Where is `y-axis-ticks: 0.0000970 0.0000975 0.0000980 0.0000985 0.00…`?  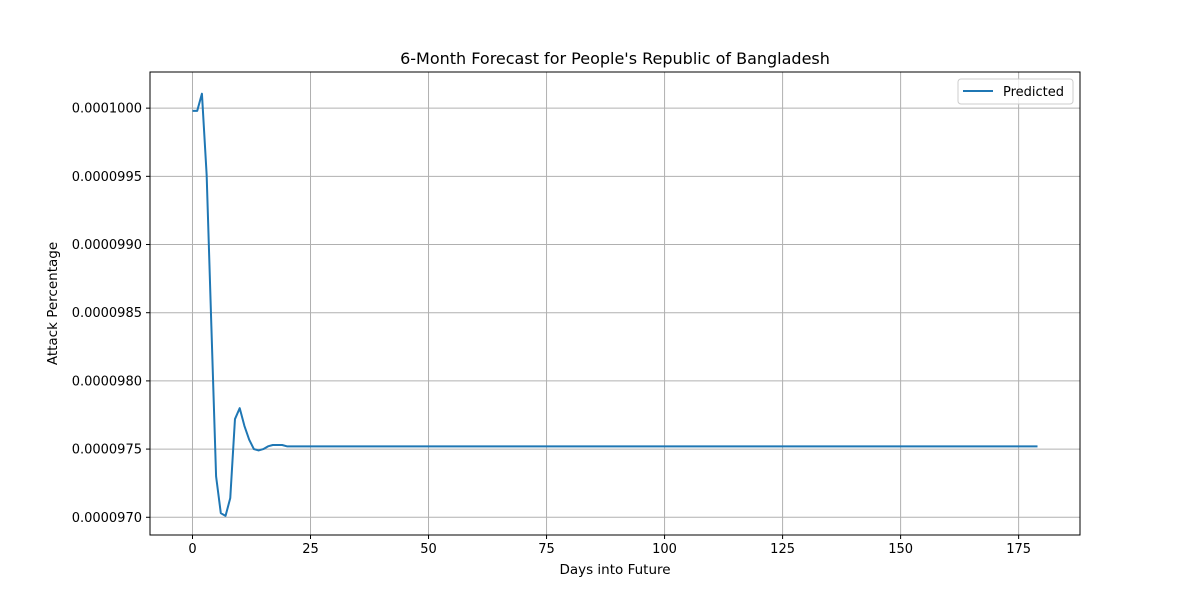 y-axis-ticks: 0.0000970 0.0000975 0.0000980 0.0000985 0.00… is located at coordinates (111, 314).